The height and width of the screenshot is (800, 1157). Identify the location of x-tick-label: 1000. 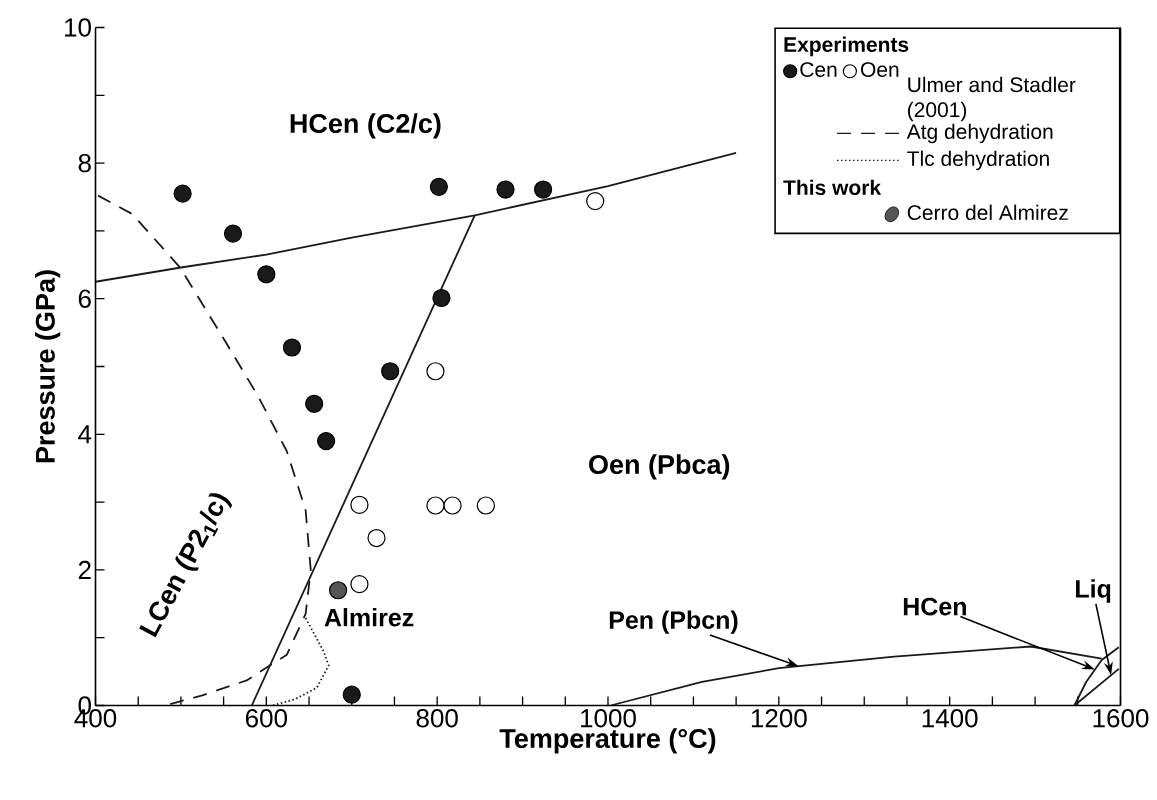
(608, 718).